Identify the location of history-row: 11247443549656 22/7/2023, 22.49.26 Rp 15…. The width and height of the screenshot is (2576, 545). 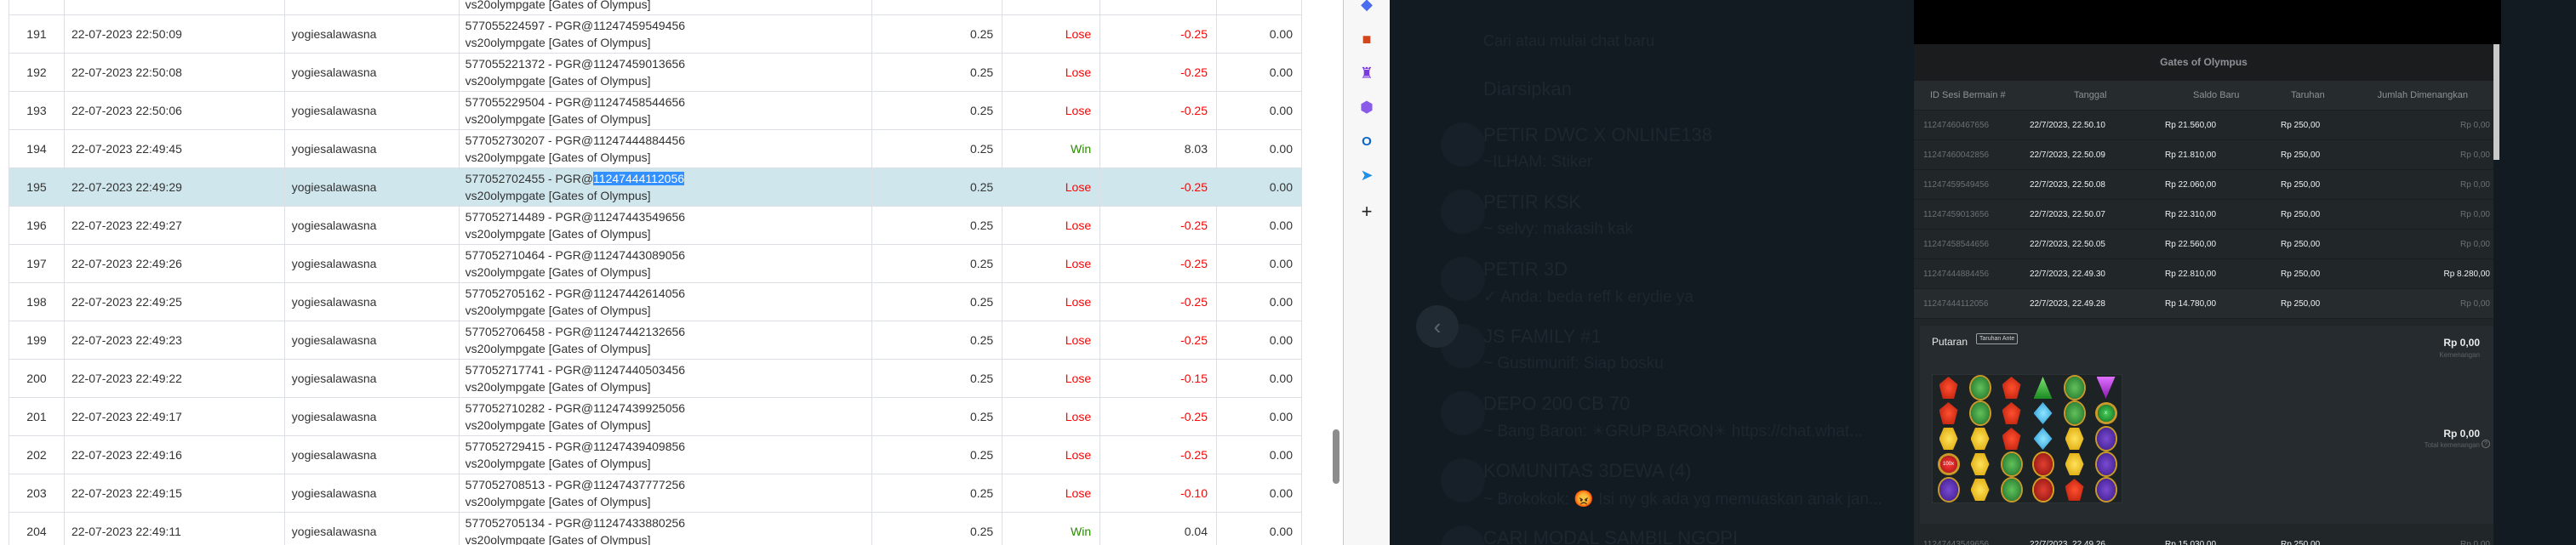
(2203, 537).